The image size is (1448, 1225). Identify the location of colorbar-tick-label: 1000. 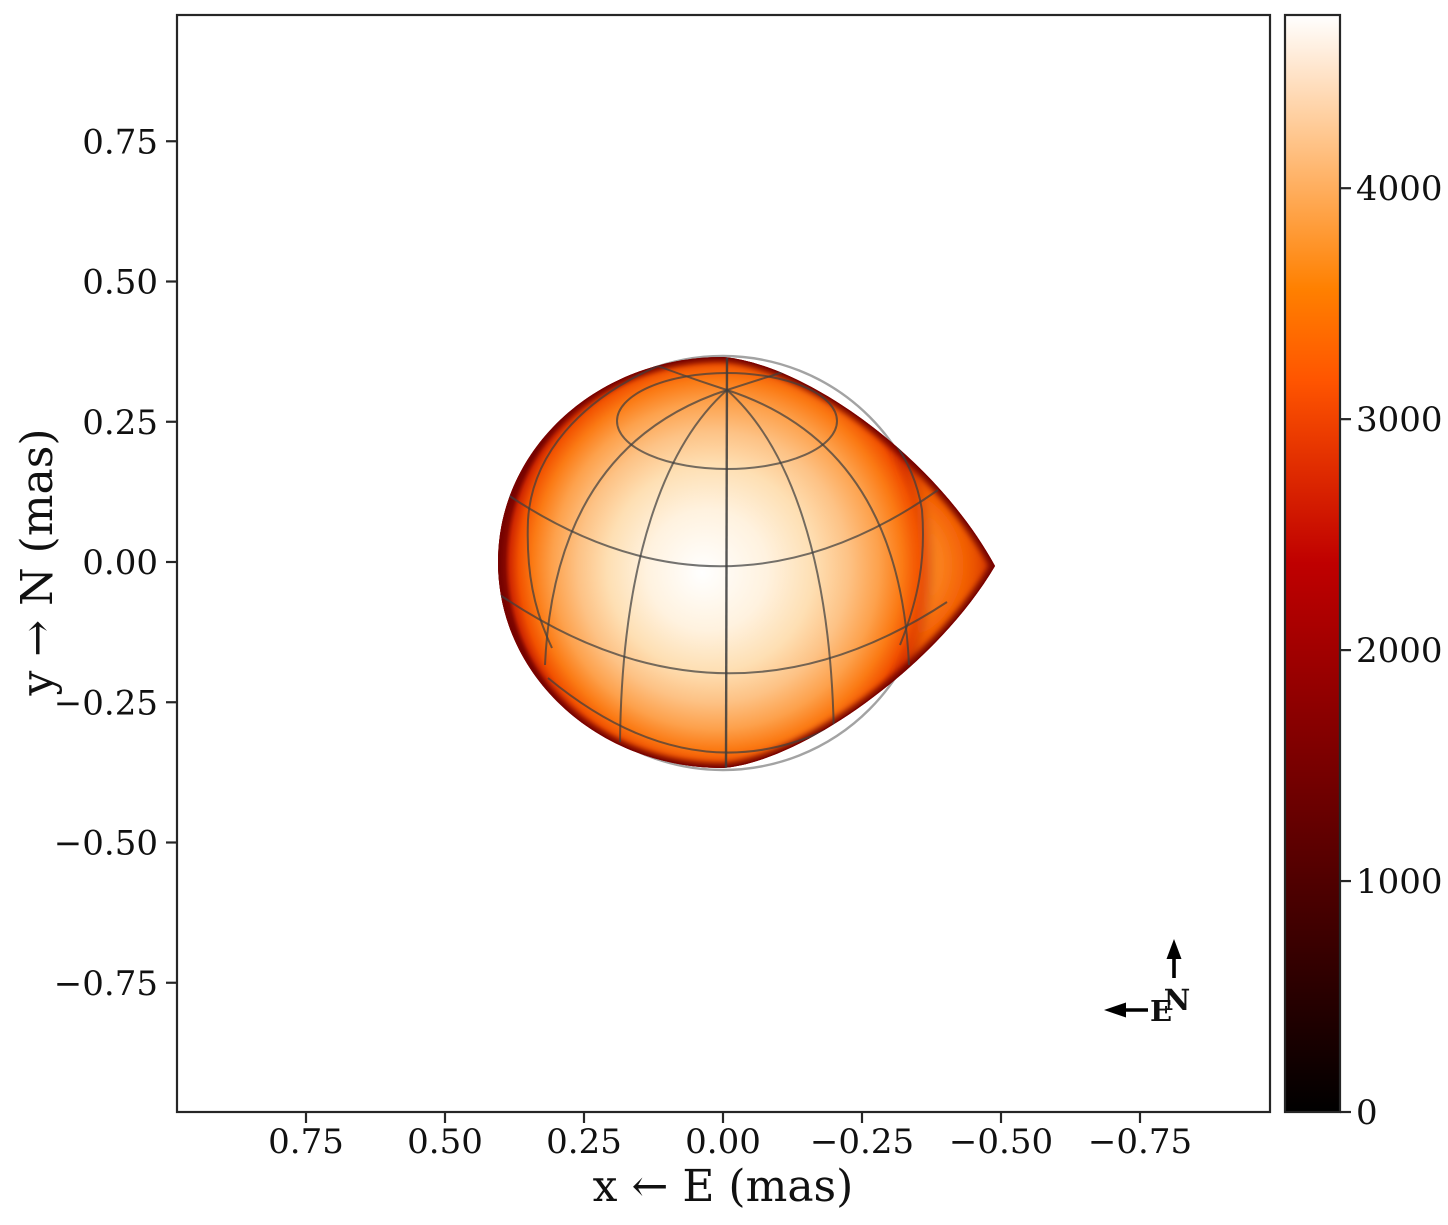
(1399, 882).